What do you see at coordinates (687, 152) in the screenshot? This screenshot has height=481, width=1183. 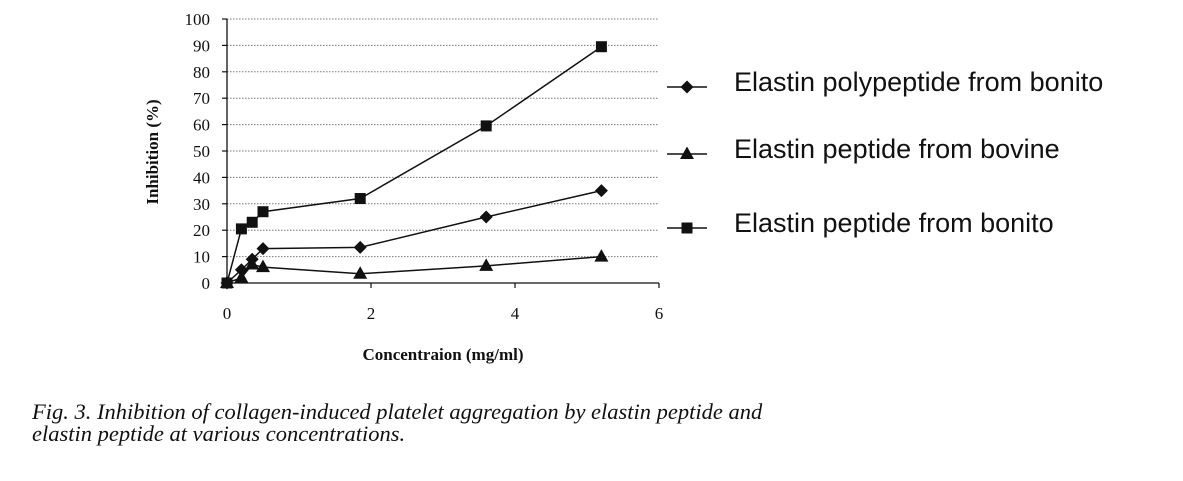 I see `legend-marker-triangle` at bounding box center [687, 152].